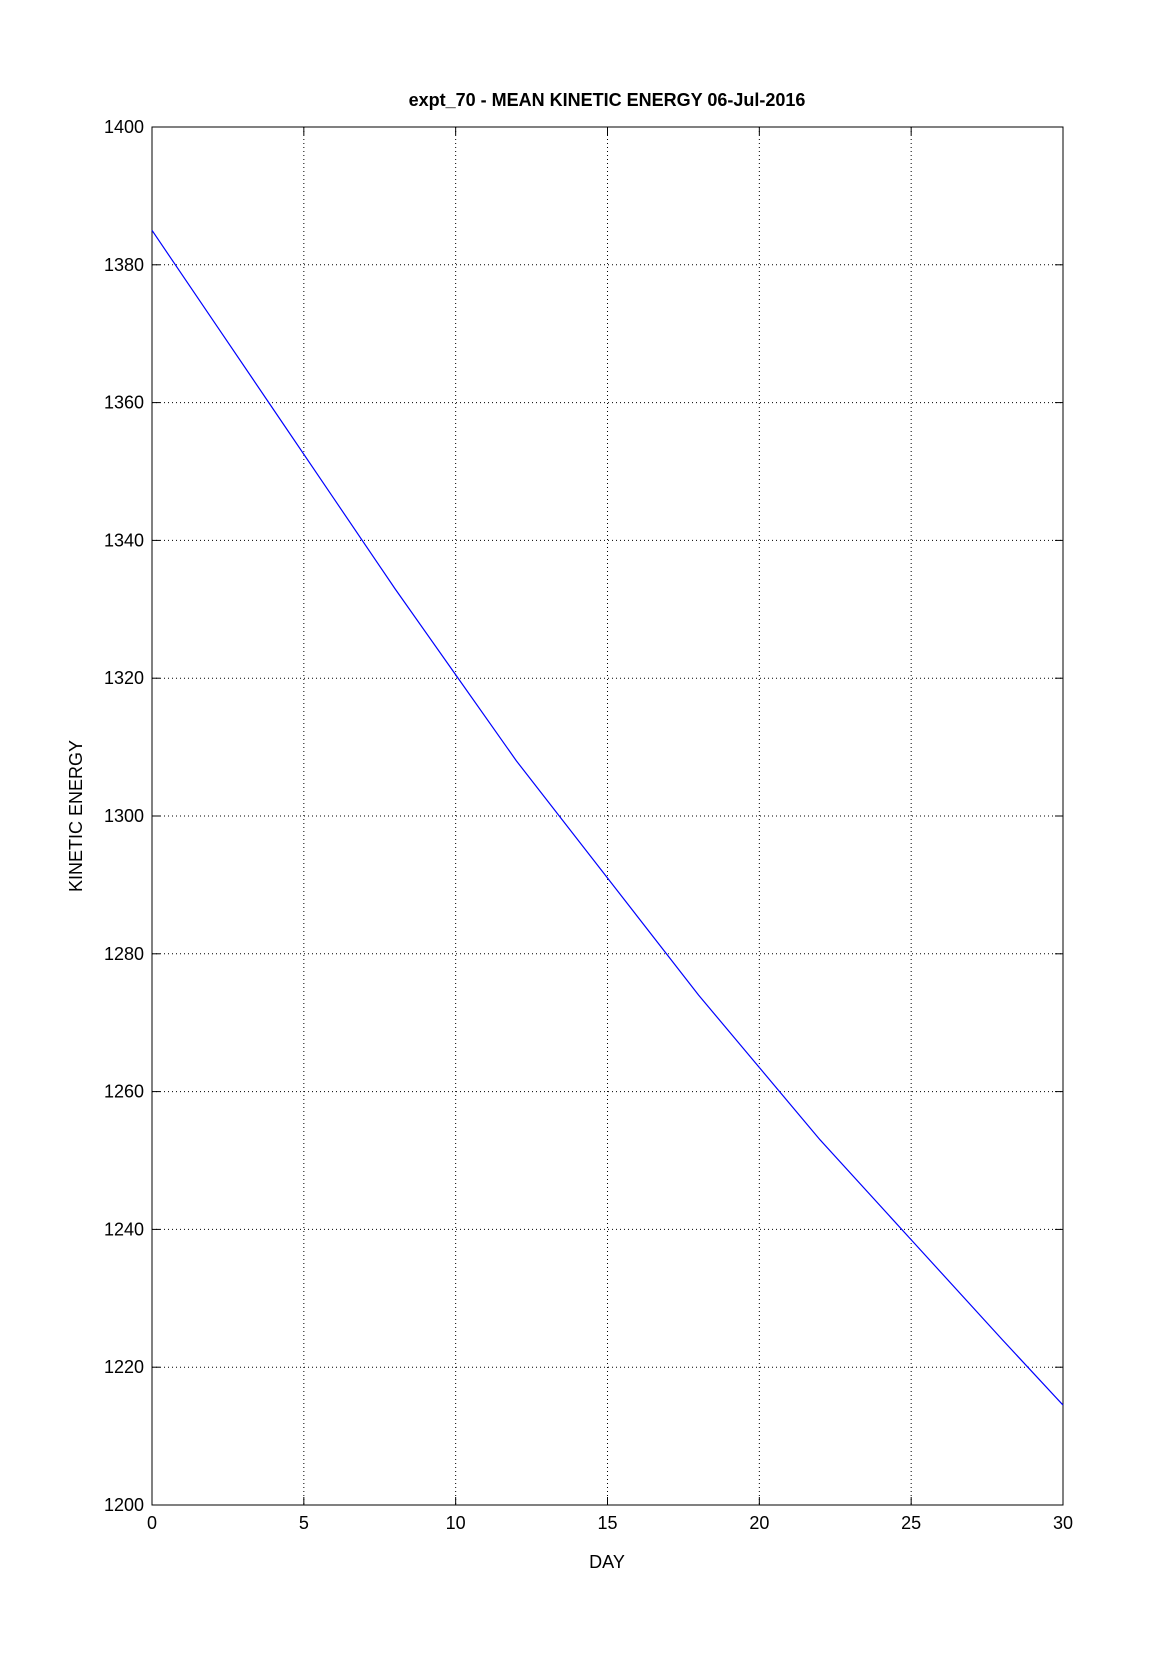  What do you see at coordinates (759, 1523) in the screenshot?
I see `x-tick-label: 20` at bounding box center [759, 1523].